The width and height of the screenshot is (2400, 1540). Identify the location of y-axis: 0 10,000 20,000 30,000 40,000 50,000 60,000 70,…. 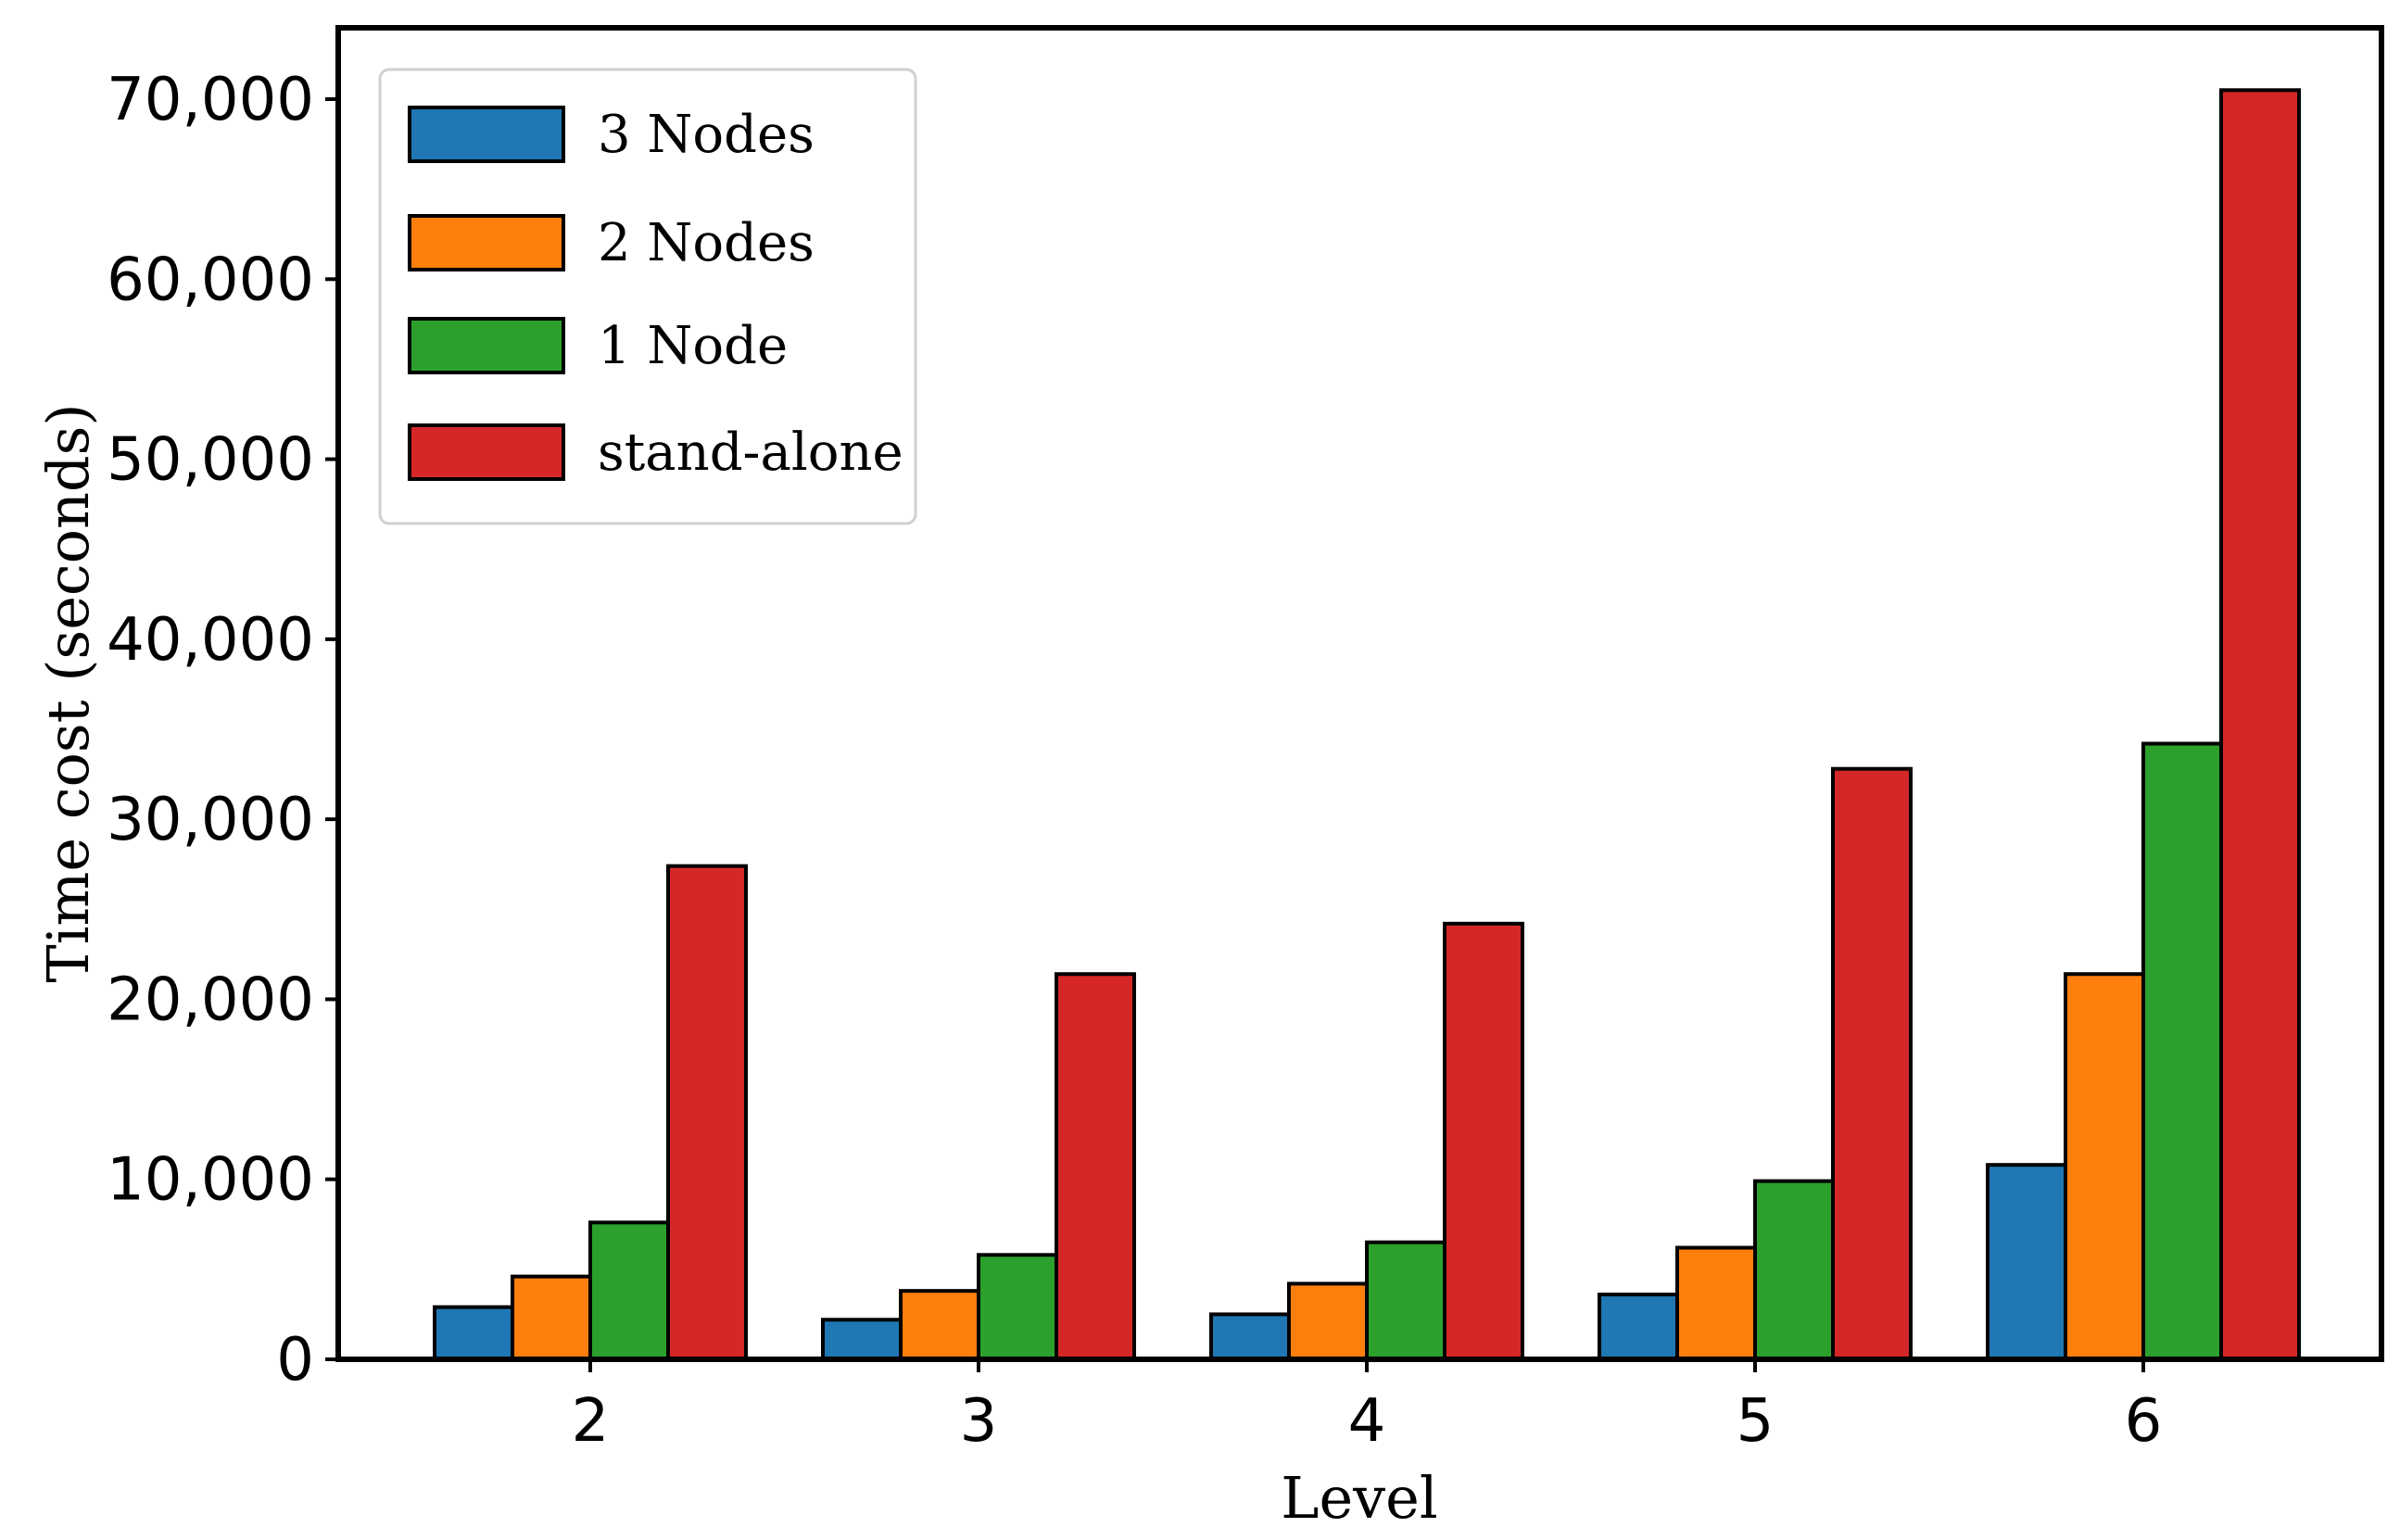
(222, 730).